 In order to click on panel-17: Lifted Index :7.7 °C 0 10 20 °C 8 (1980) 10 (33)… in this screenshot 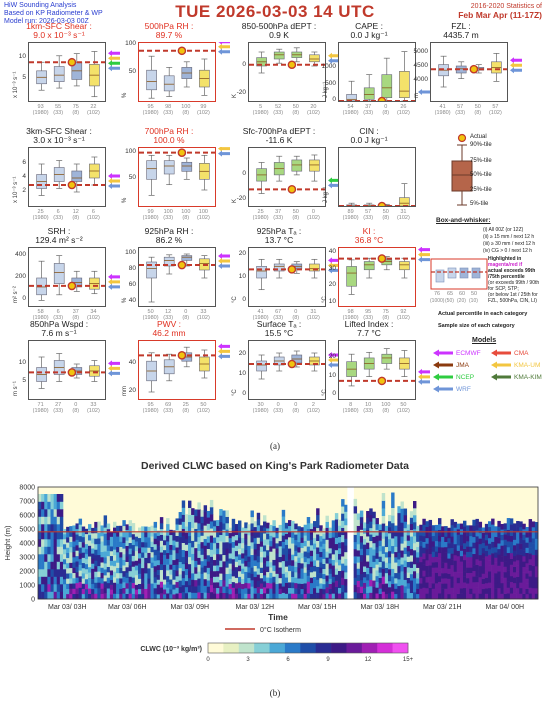, I will do `click(374, 367)`.